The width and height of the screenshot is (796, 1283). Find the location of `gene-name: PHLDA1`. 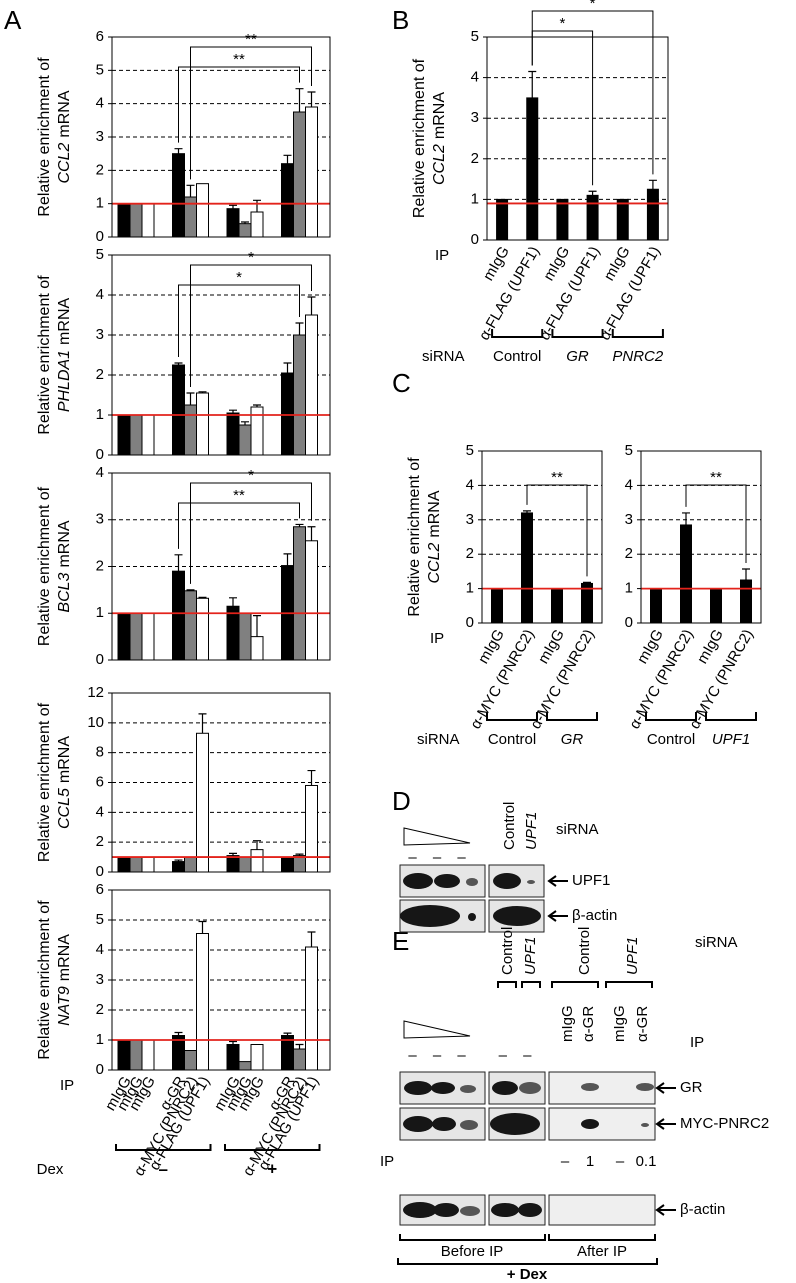

gene-name: PHLDA1 is located at coordinates (64, 381).